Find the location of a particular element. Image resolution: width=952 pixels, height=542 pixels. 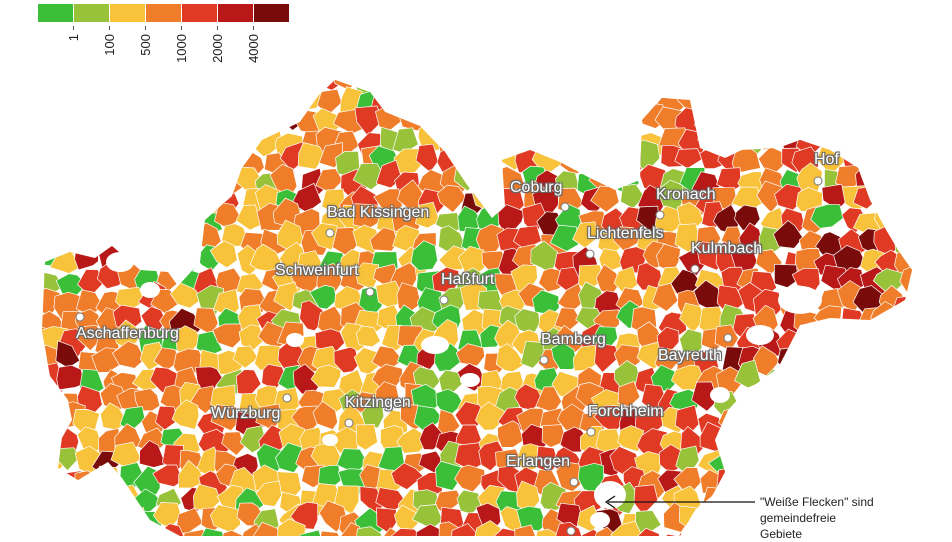

city-dot-hof is located at coordinates (818, 181).